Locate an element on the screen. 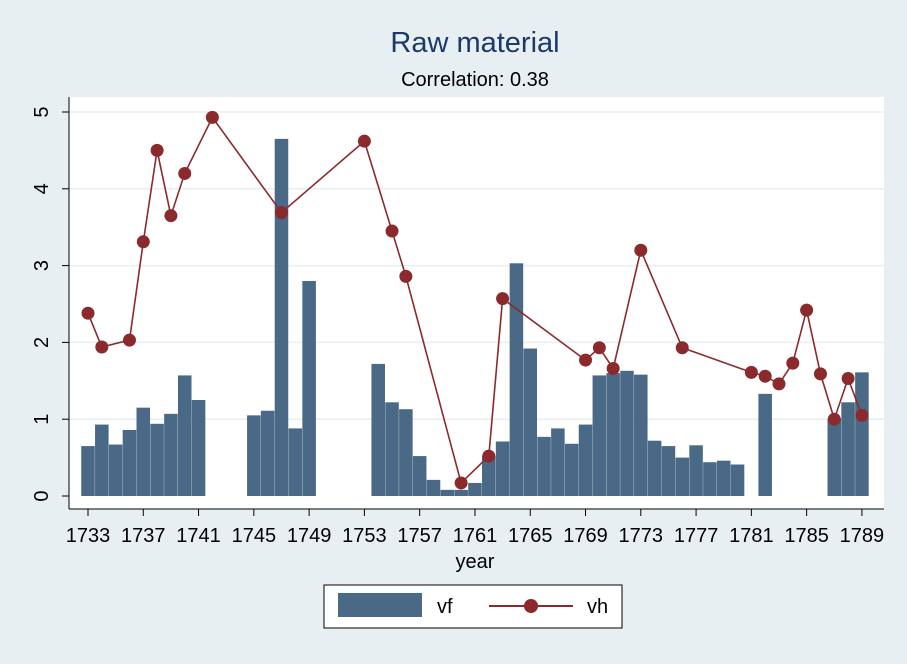 The image size is (907, 664). legend-vf-label: vf is located at coordinates (445, 607).